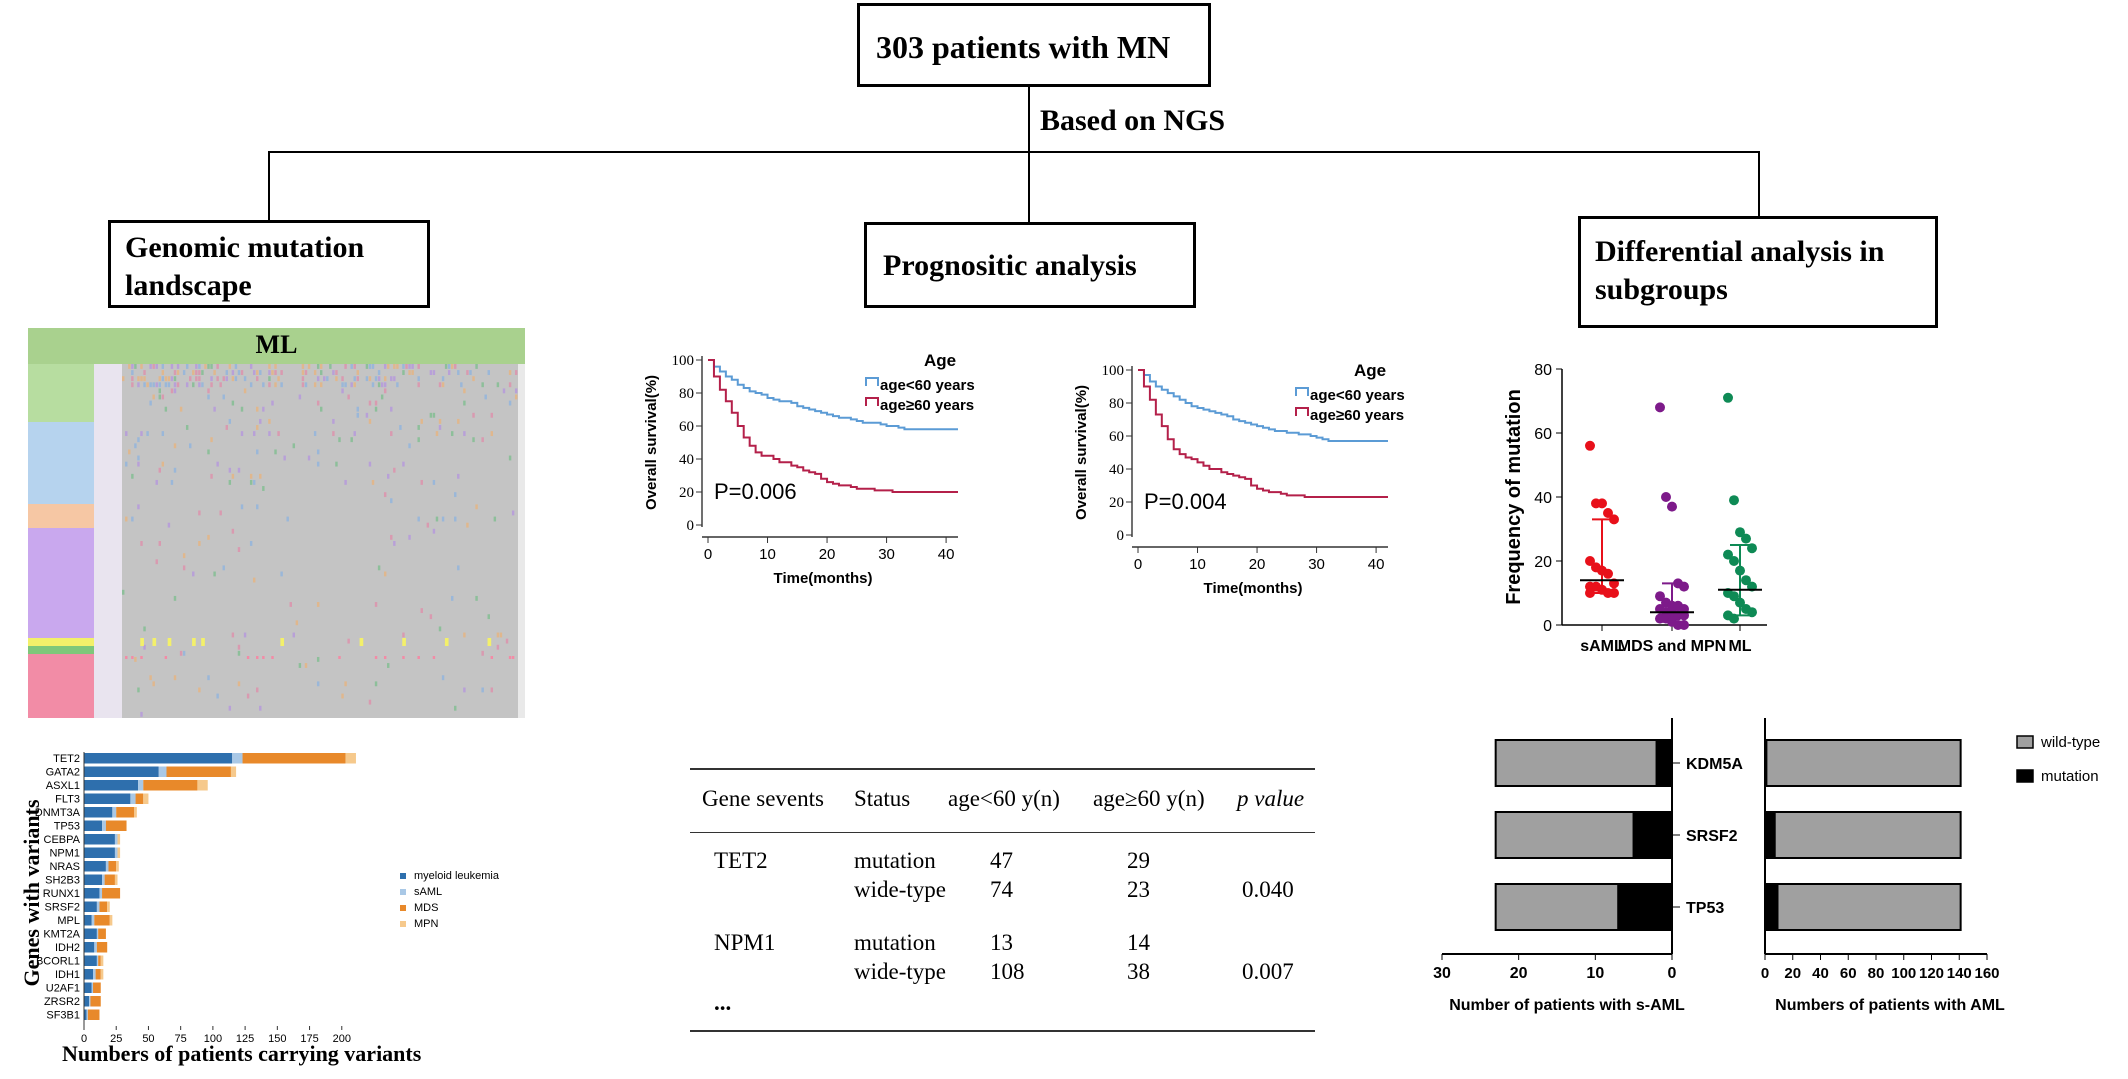 The width and height of the screenshot is (2128, 1079). What do you see at coordinates (242, 1053) in the screenshot?
I see `gene-chart-xlabel: Numbers of patients carrying variants` at bounding box center [242, 1053].